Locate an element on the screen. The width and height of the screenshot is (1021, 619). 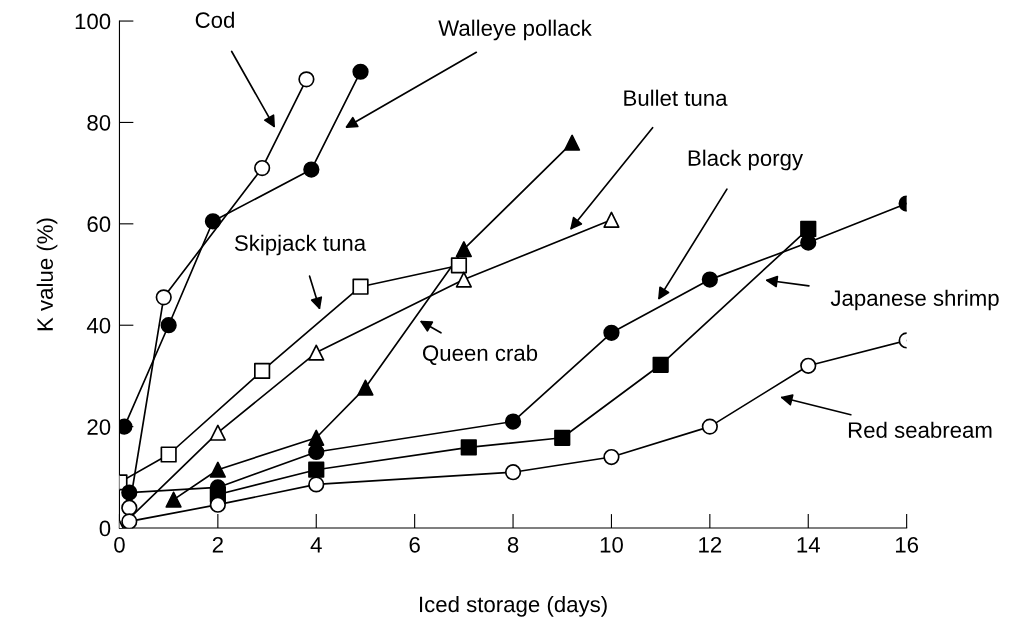
x-tick-label: 6 is located at coordinates (414, 544).